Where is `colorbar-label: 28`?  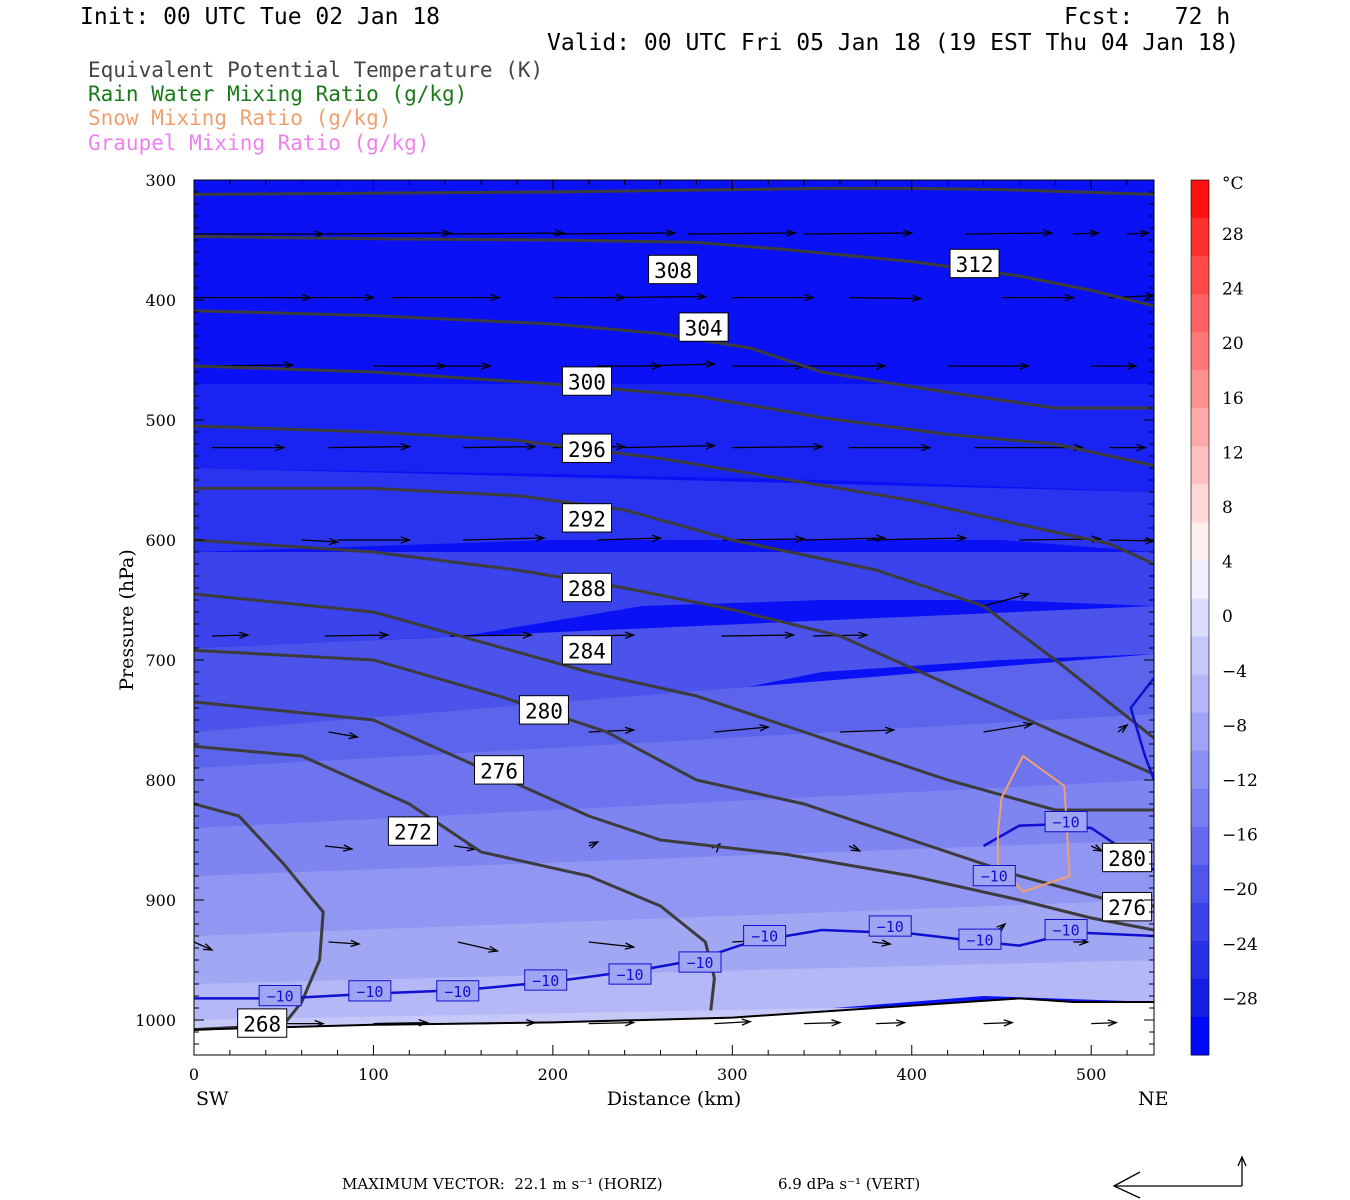 colorbar-label: 28 is located at coordinates (1233, 235).